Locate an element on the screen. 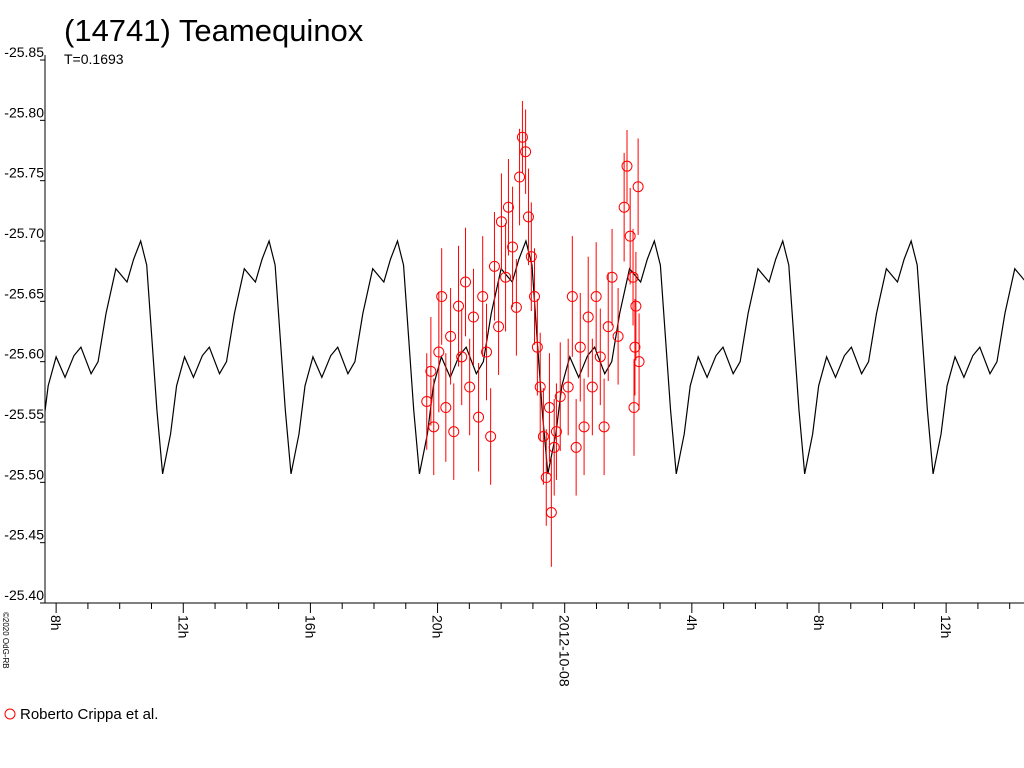 This screenshot has height=768, width=1024. x-tick-label: 20h is located at coordinates (438, 626).